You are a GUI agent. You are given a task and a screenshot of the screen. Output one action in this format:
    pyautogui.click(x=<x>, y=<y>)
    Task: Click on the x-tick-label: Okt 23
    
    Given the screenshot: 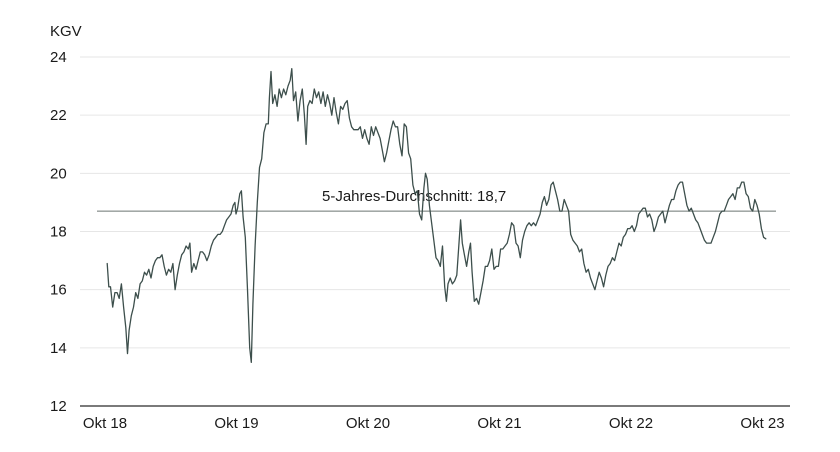 What is the action you would take?
    pyautogui.click(x=762, y=423)
    